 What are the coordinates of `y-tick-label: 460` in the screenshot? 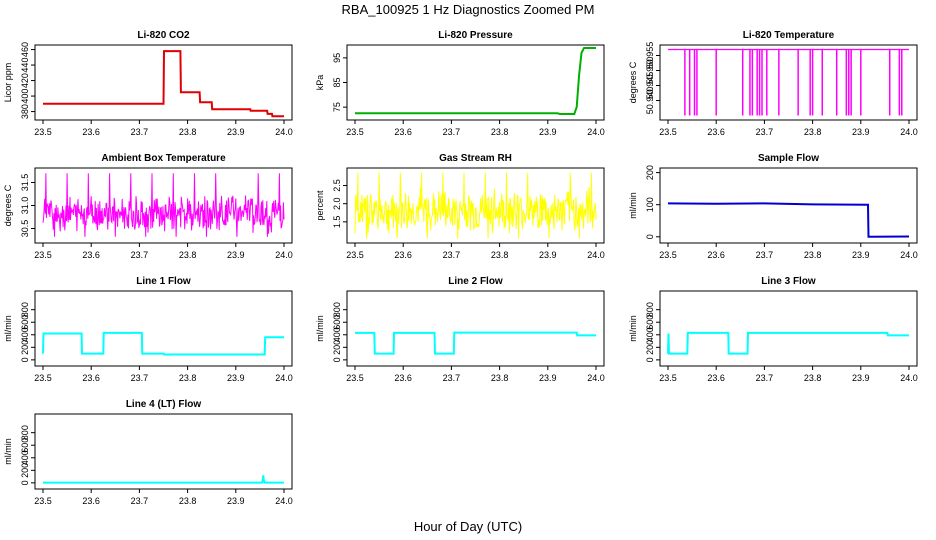 It's located at (25, 49).